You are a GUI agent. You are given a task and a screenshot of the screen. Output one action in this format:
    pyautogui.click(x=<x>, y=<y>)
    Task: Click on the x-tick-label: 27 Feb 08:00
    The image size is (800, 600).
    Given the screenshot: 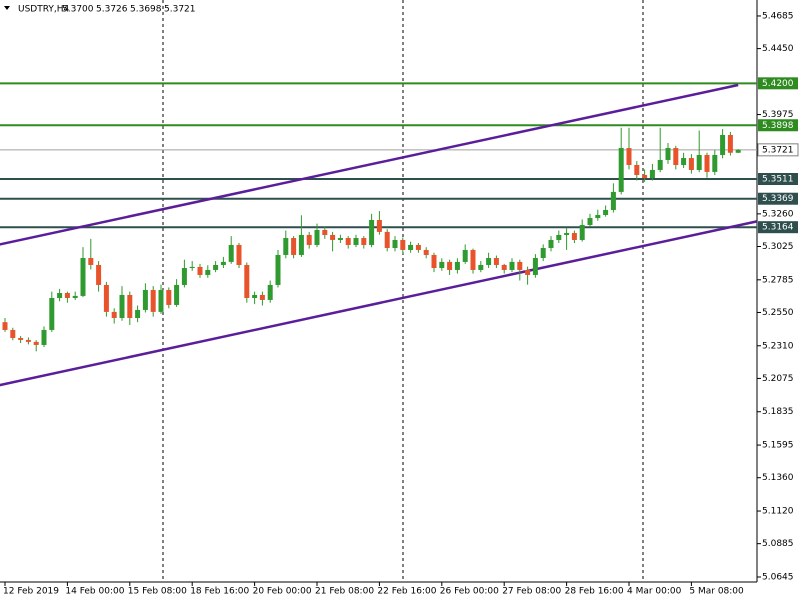 What is the action you would take?
    pyautogui.click(x=531, y=592)
    